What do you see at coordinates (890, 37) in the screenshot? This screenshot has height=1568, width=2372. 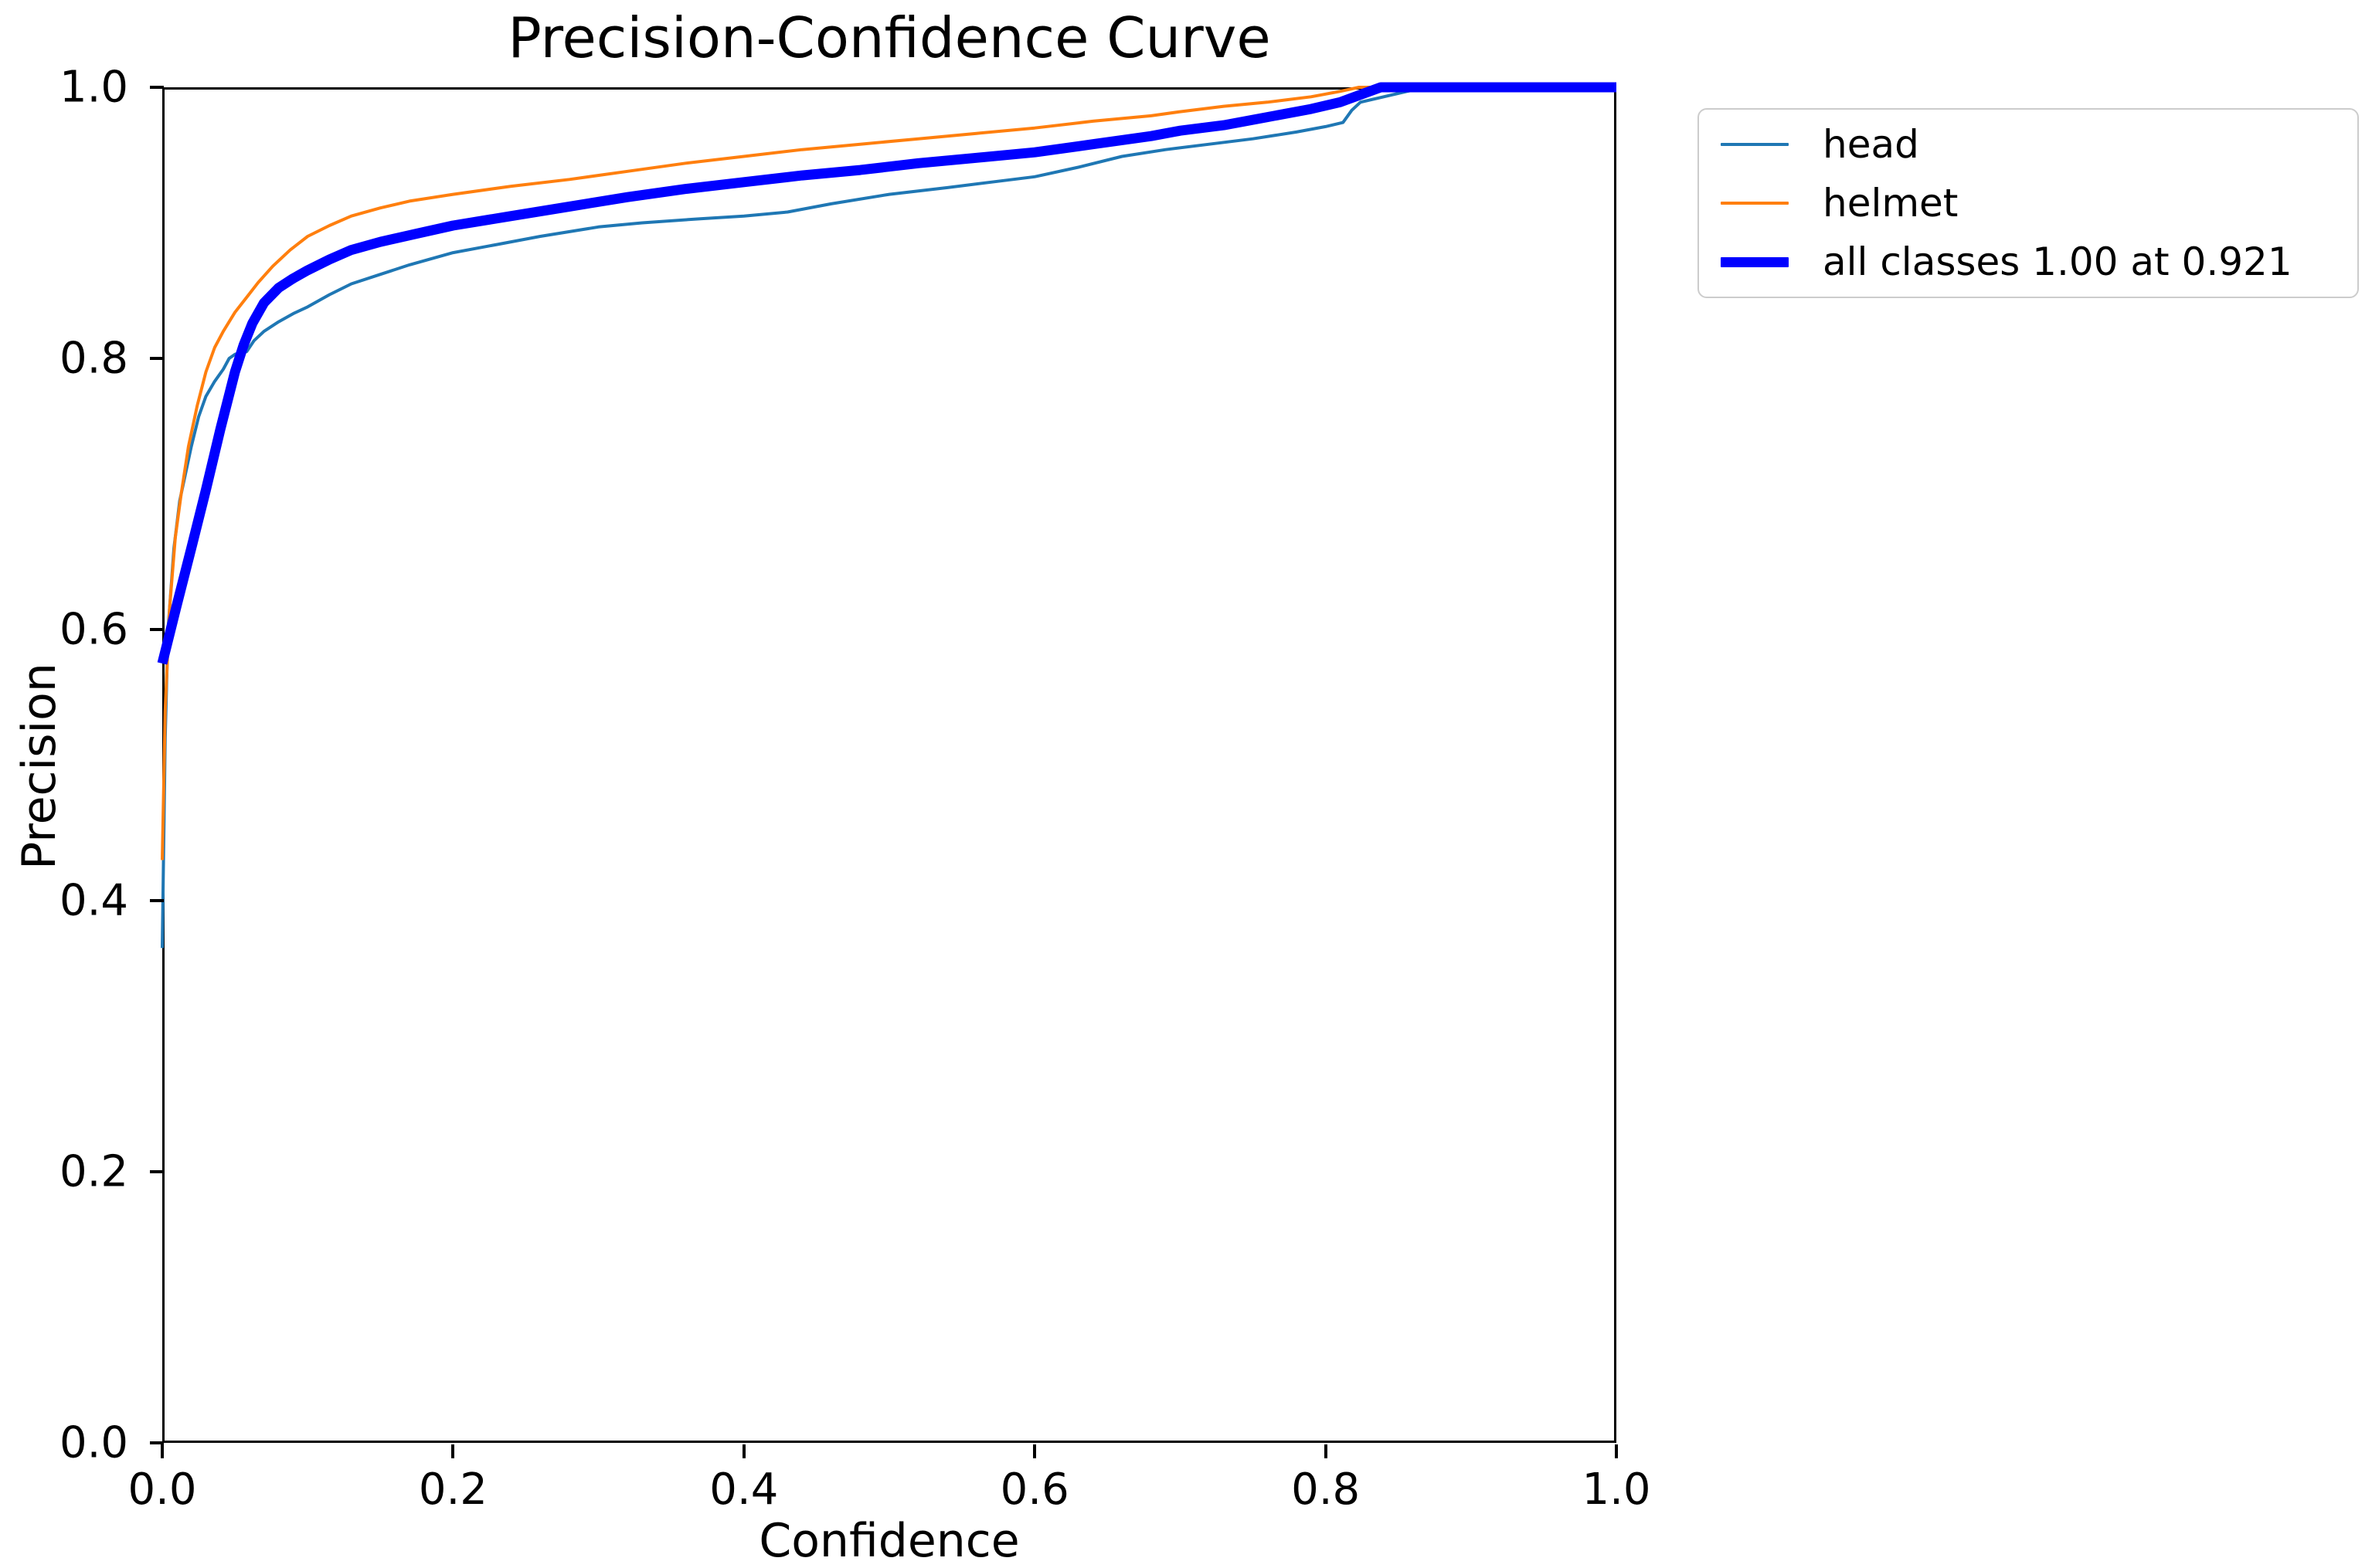 I see `chart-title: Precision-Confidence Curve` at bounding box center [890, 37].